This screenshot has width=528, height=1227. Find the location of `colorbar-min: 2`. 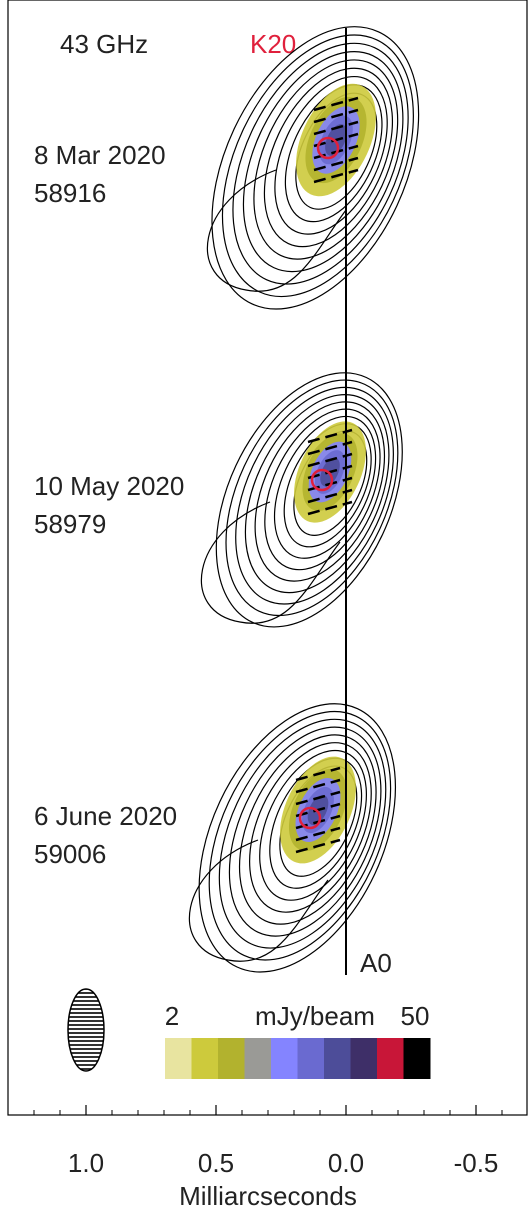

colorbar-min: 2 is located at coordinates (172, 1016).